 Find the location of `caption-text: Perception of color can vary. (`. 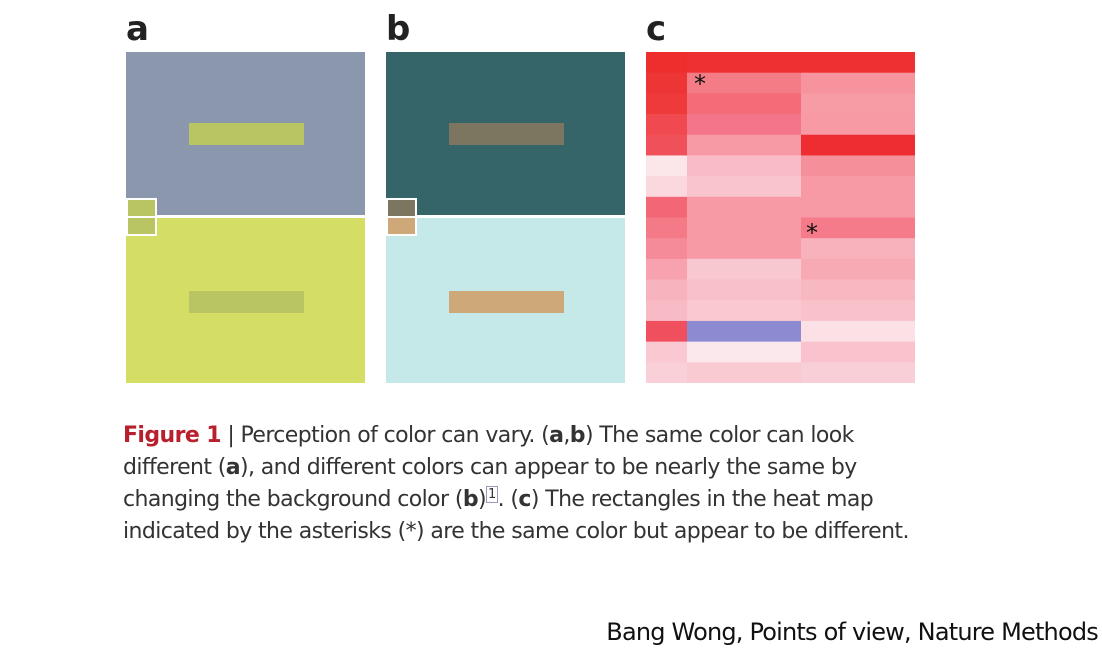

caption-text: Perception of color can vary. ( is located at coordinates (395, 435).